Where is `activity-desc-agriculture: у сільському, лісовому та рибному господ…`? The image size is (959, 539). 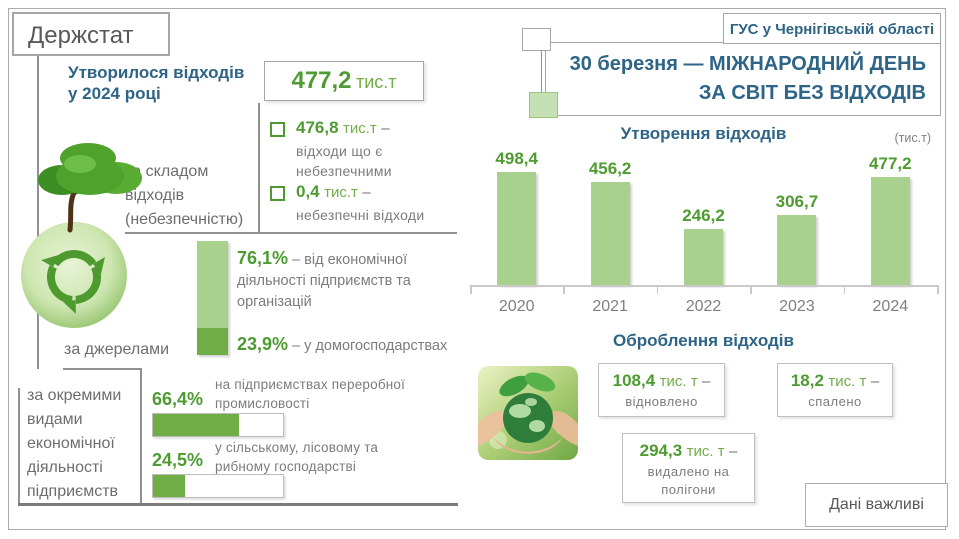 activity-desc-agriculture: у сільському, лісовому та рибному господ… is located at coordinates (297, 457).